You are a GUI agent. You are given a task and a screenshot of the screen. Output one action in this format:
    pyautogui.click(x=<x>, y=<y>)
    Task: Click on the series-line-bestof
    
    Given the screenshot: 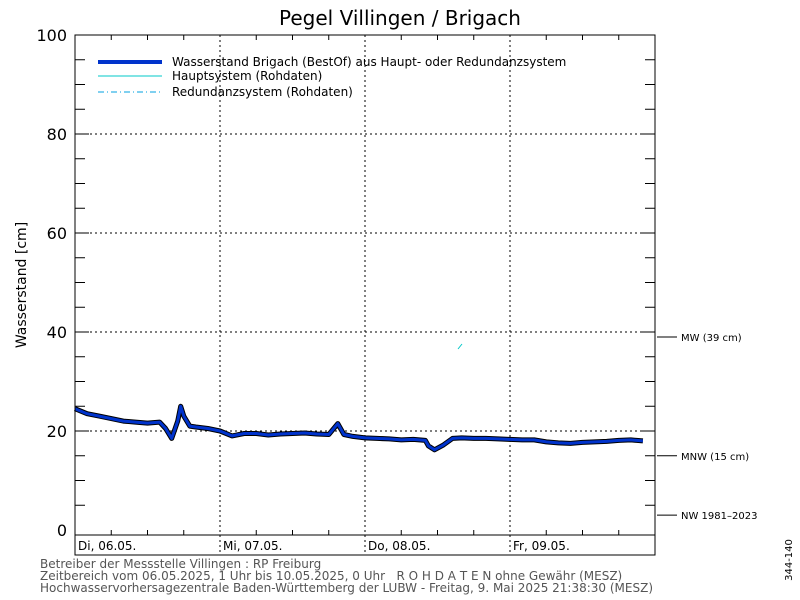 What is the action you would take?
    pyautogui.click(x=359, y=428)
    